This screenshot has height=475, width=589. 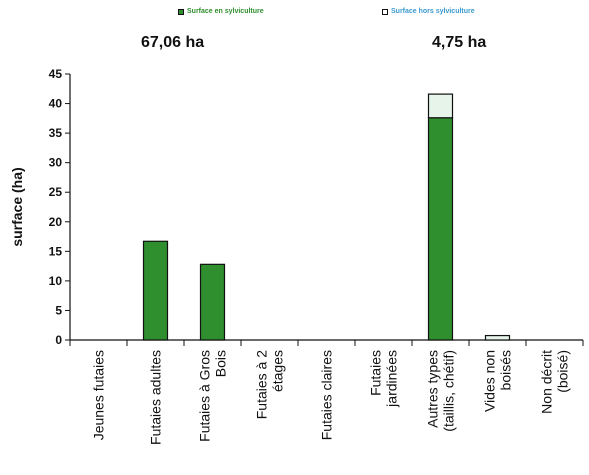 What do you see at coordinates (56, 104) in the screenshot?
I see `y-tick-label: 40` at bounding box center [56, 104].